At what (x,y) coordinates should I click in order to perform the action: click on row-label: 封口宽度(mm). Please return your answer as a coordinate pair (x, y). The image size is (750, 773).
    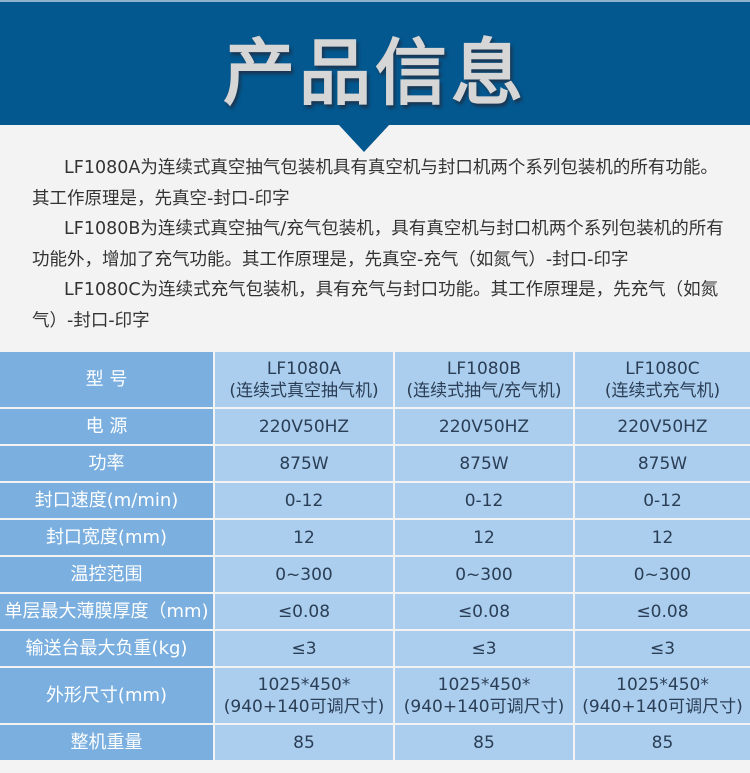
    Looking at the image, I should click on (106, 537).